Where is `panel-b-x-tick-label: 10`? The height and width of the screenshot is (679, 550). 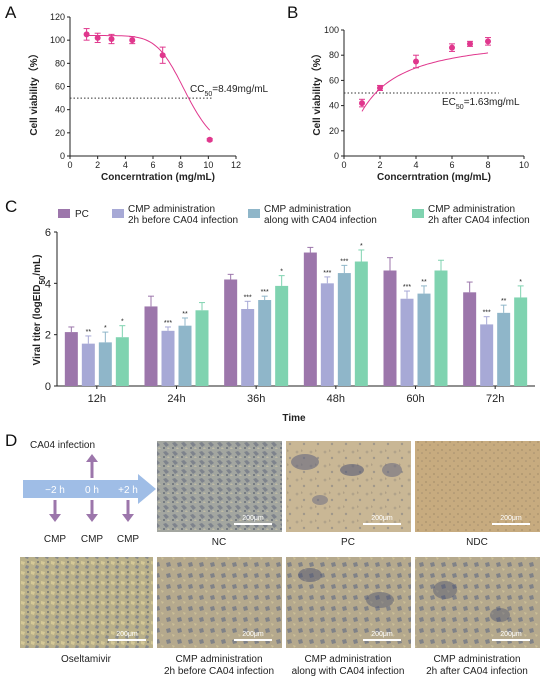 panel-b-x-tick-label: 10 is located at coordinates (524, 165).